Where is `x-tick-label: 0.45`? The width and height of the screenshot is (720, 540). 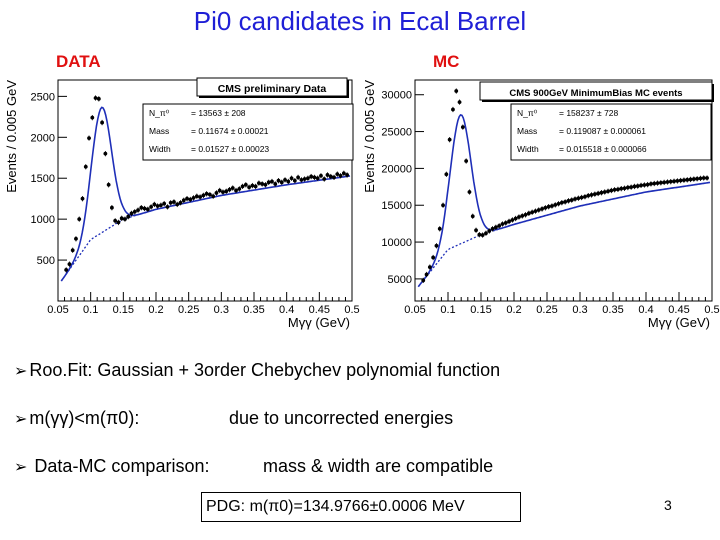 x-tick-label: 0.45 is located at coordinates (678, 310).